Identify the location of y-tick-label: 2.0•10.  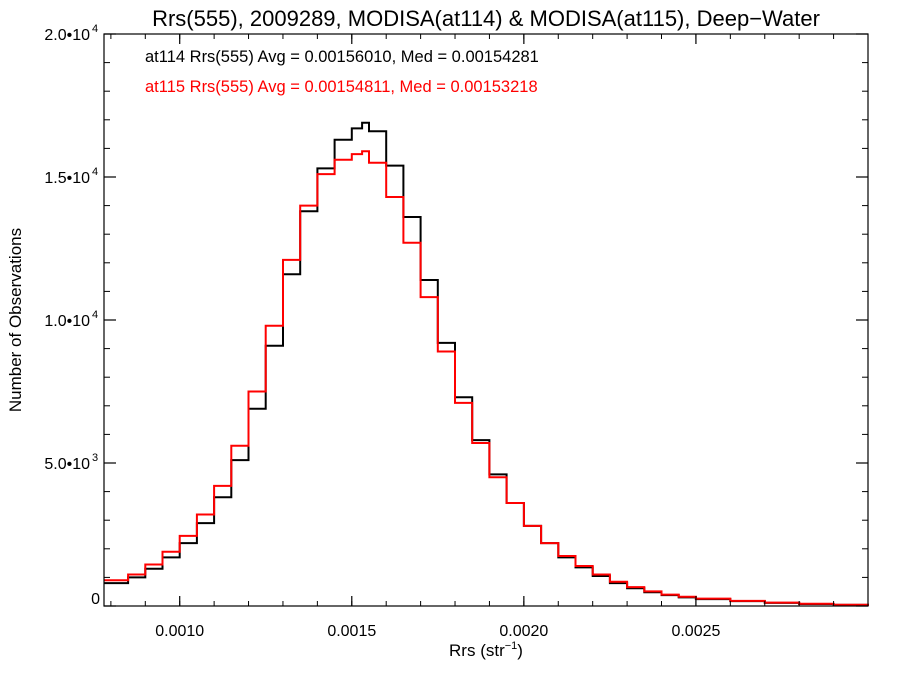
(67, 35).